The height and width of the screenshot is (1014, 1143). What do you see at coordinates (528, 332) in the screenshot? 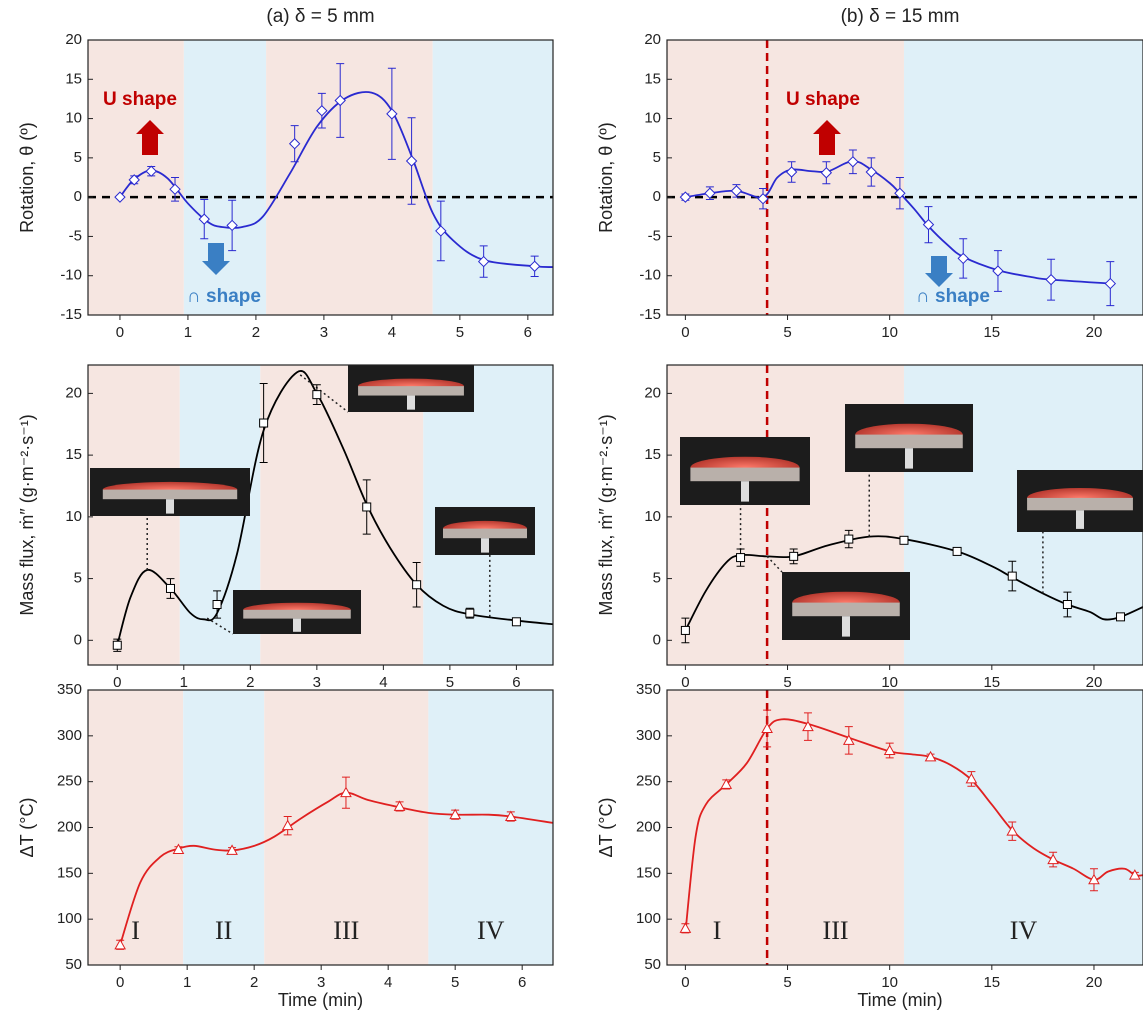
I see `x-tick-label: 6` at bounding box center [528, 332].